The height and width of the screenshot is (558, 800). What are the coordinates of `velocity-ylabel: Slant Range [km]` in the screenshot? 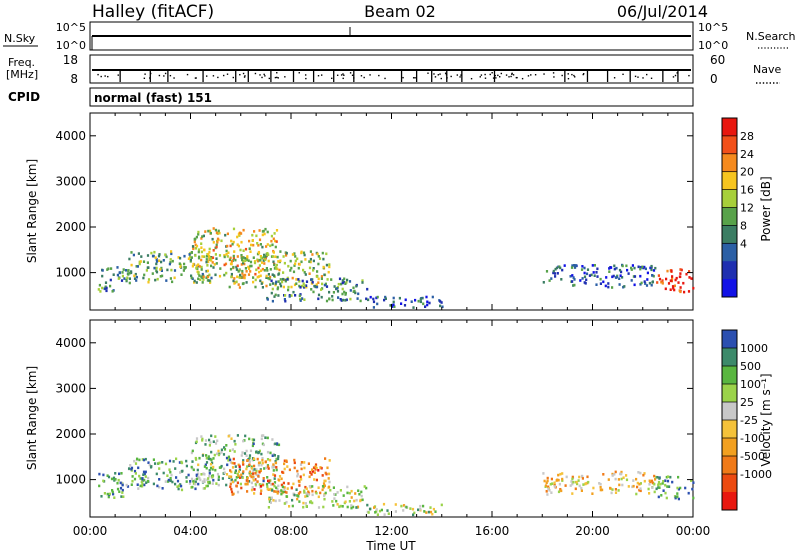 It's located at (32, 418).